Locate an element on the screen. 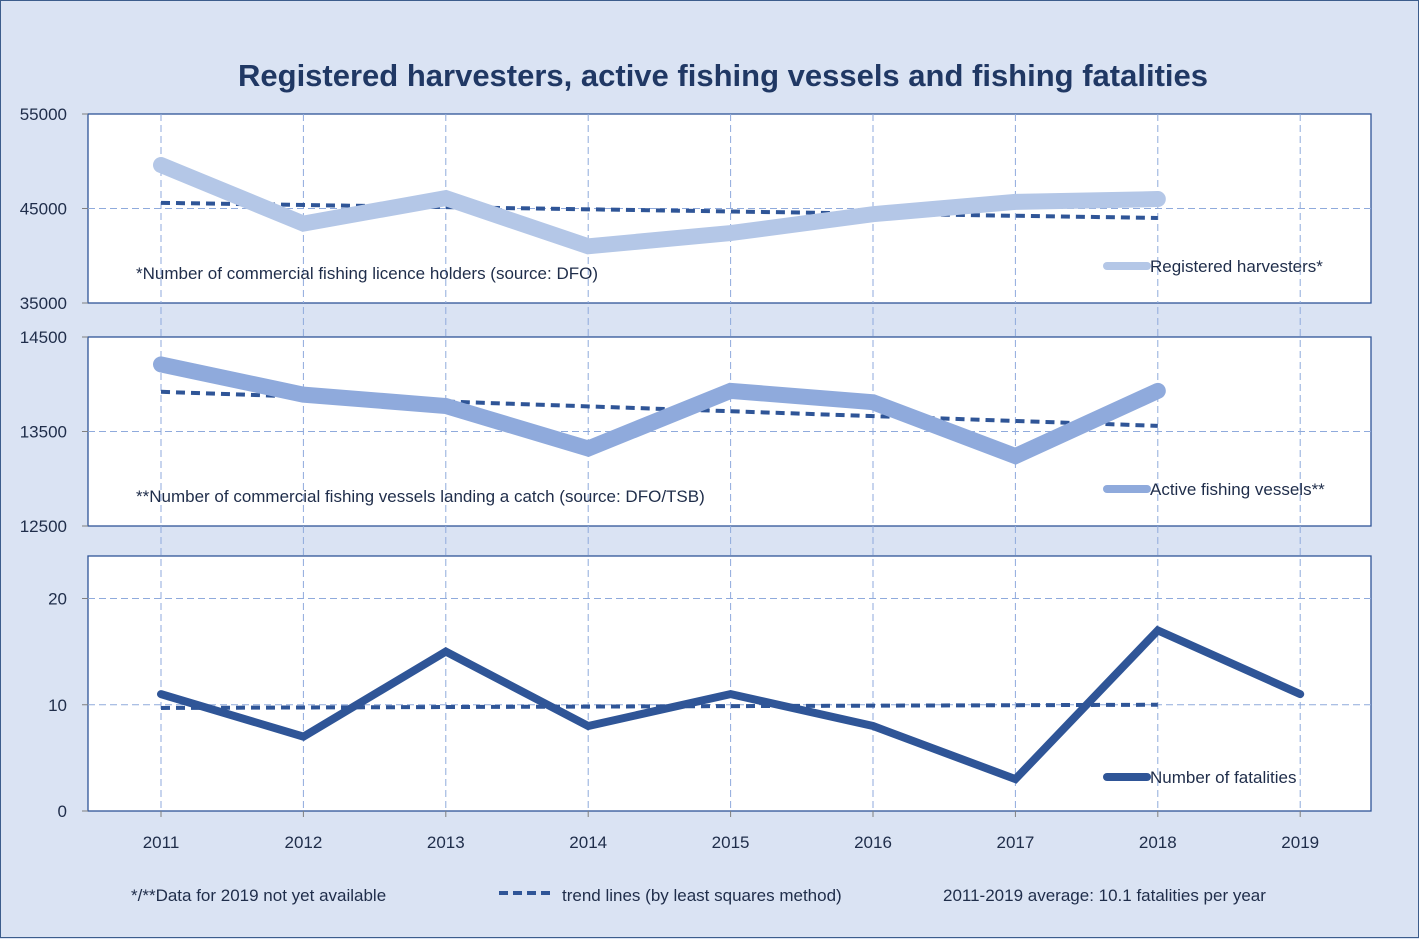 This screenshot has height=939, width=1419. y-tick-label: 55000 is located at coordinates (43, 114).